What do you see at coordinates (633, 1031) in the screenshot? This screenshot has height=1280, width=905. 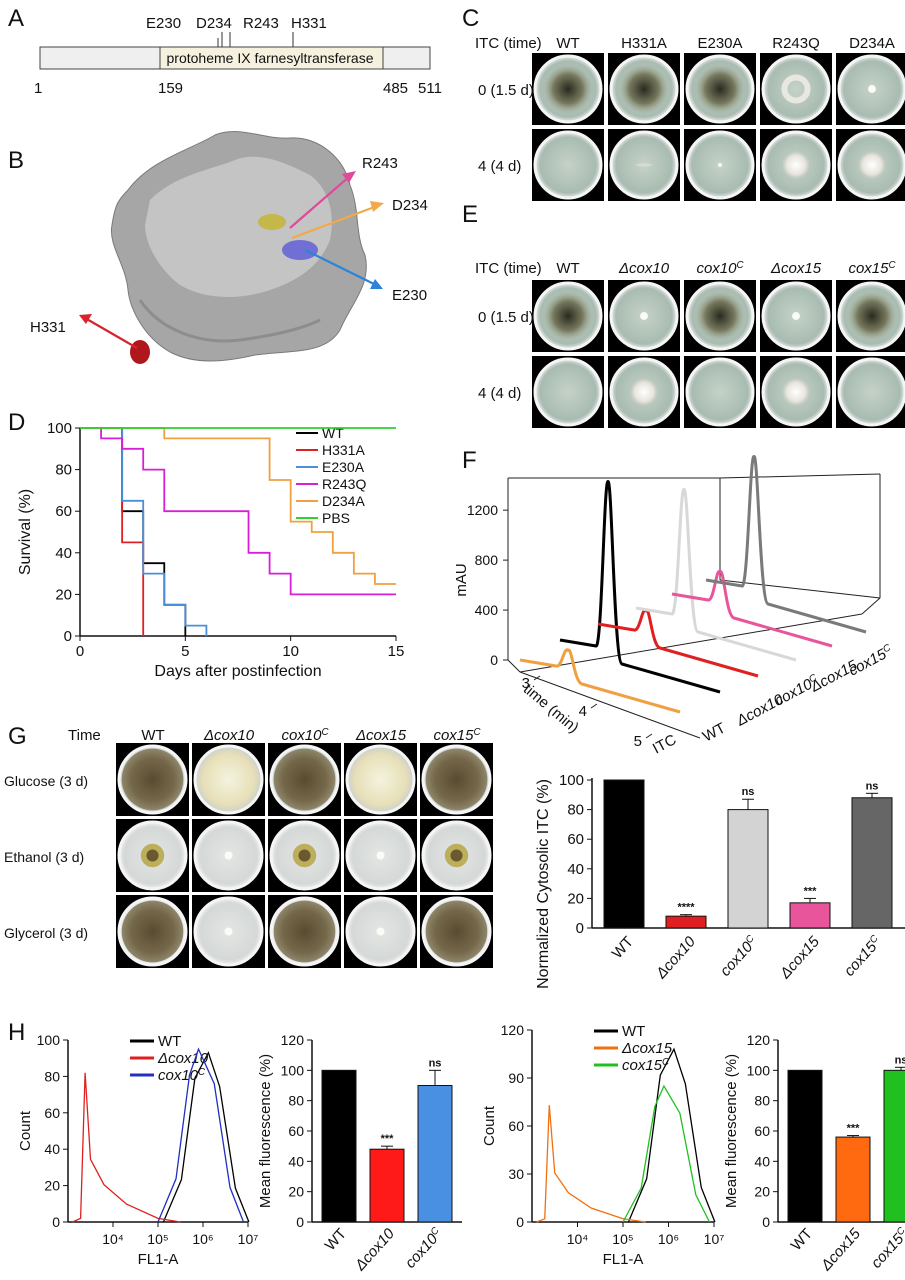 I see `legend-label: WT` at bounding box center [633, 1031].